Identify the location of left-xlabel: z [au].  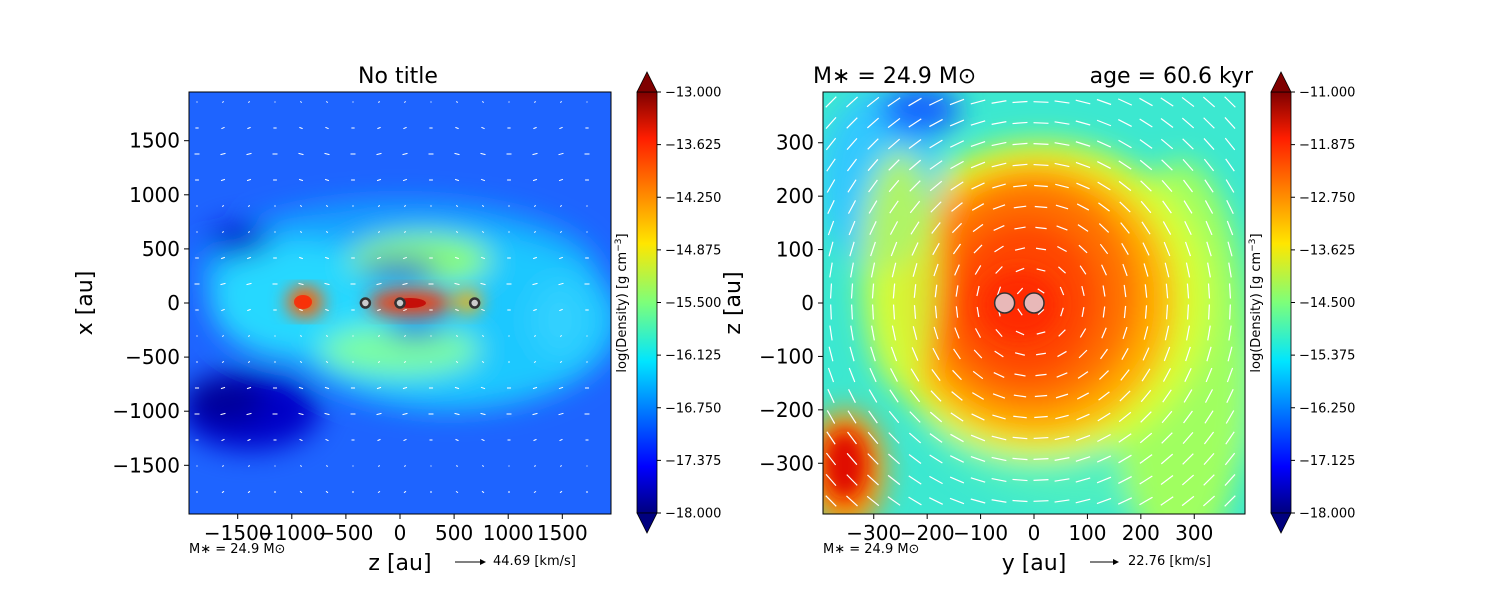
(399, 563).